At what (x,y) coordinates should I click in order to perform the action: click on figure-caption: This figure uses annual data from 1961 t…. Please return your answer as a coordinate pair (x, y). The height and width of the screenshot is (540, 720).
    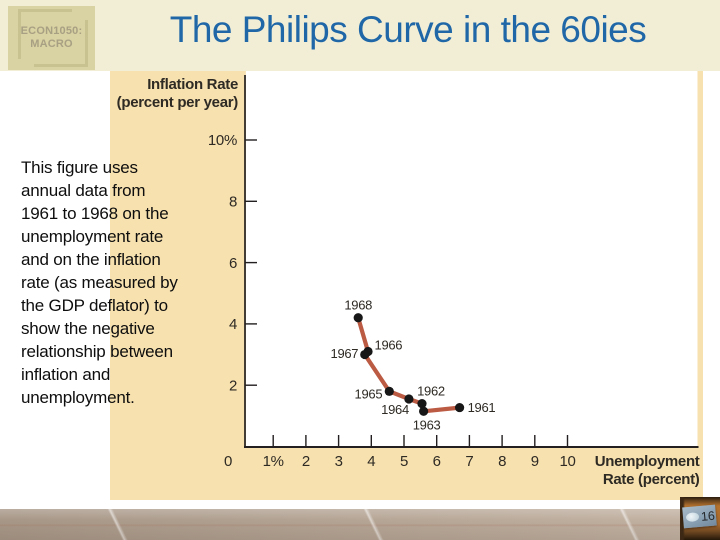
    Looking at the image, I should click on (99, 282).